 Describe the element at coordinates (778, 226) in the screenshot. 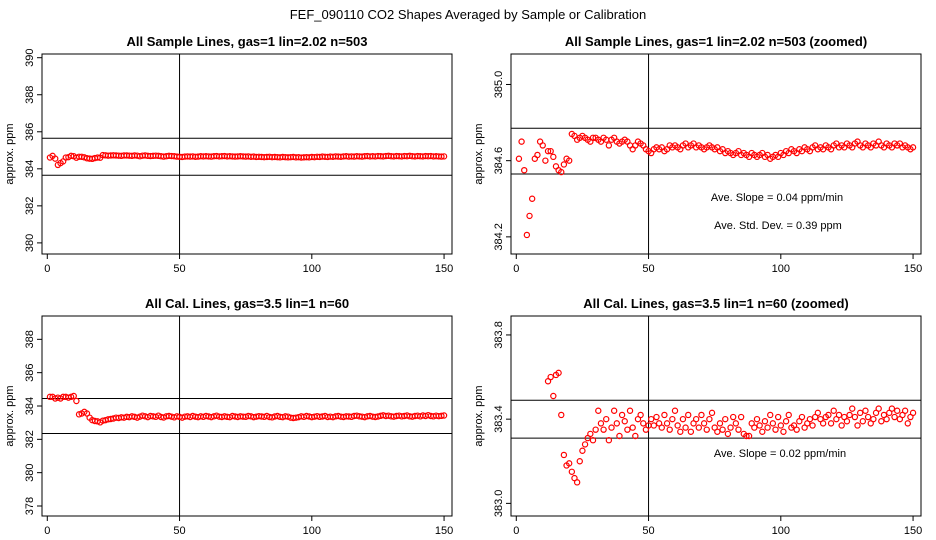

I see `stats-annotation: Ave. Std. Dev. = 0.39 ppm` at that location.